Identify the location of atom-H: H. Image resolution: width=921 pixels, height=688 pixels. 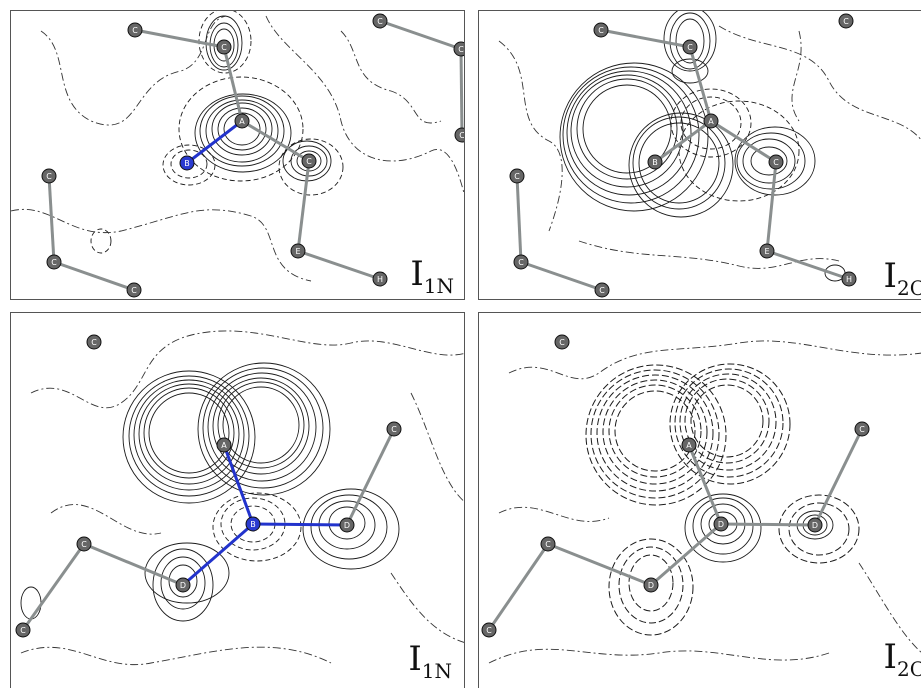
(380, 279).